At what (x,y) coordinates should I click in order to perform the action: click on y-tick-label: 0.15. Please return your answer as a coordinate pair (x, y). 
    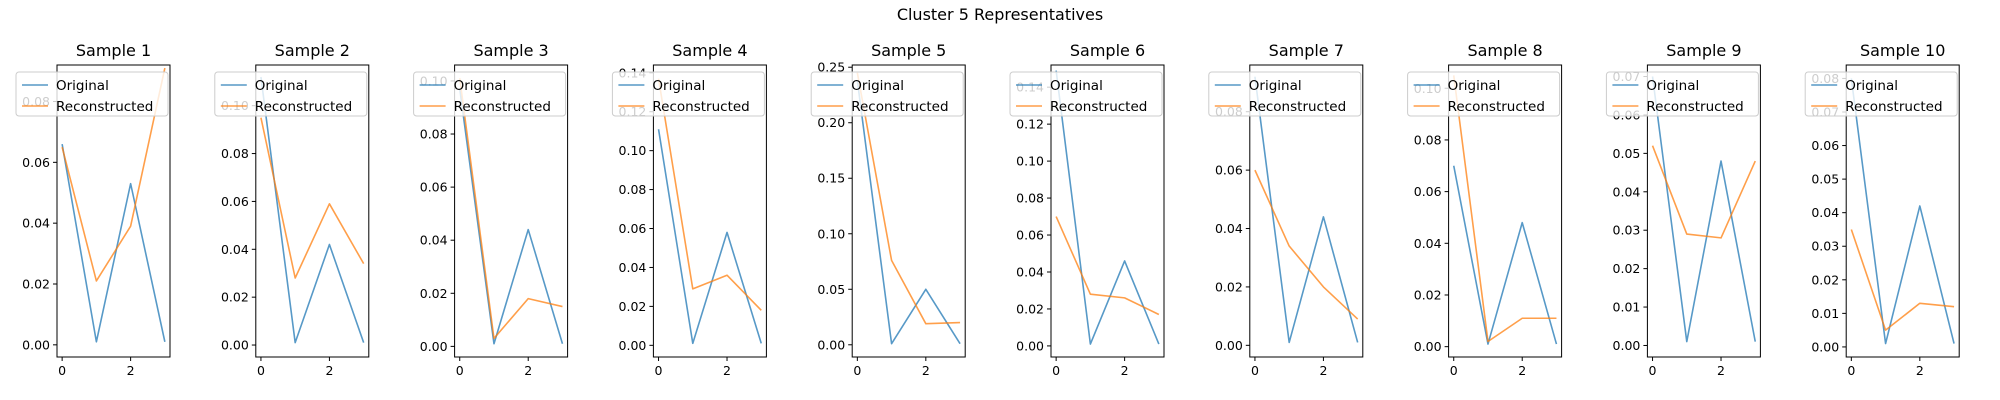
    Looking at the image, I should click on (831, 178).